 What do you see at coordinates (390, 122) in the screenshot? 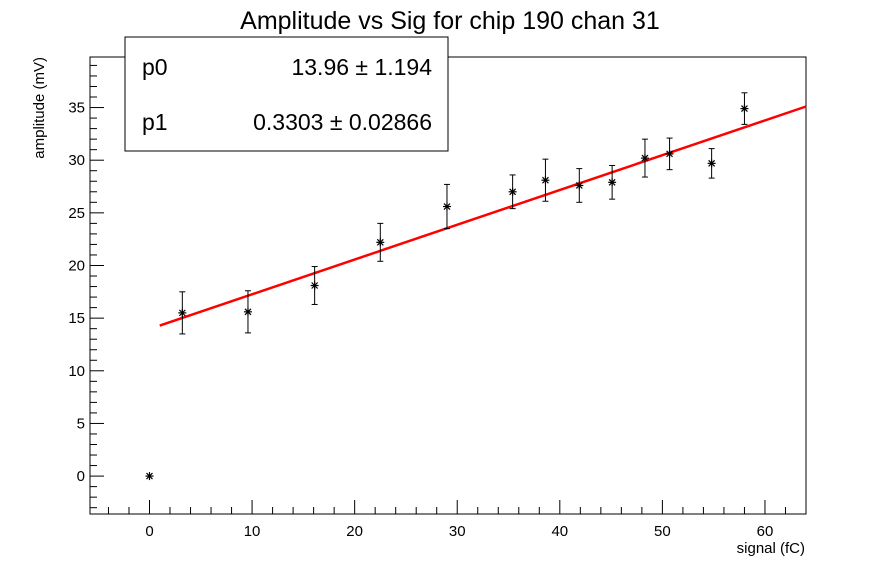
I see `stats-p1-error: 0.02866` at bounding box center [390, 122].